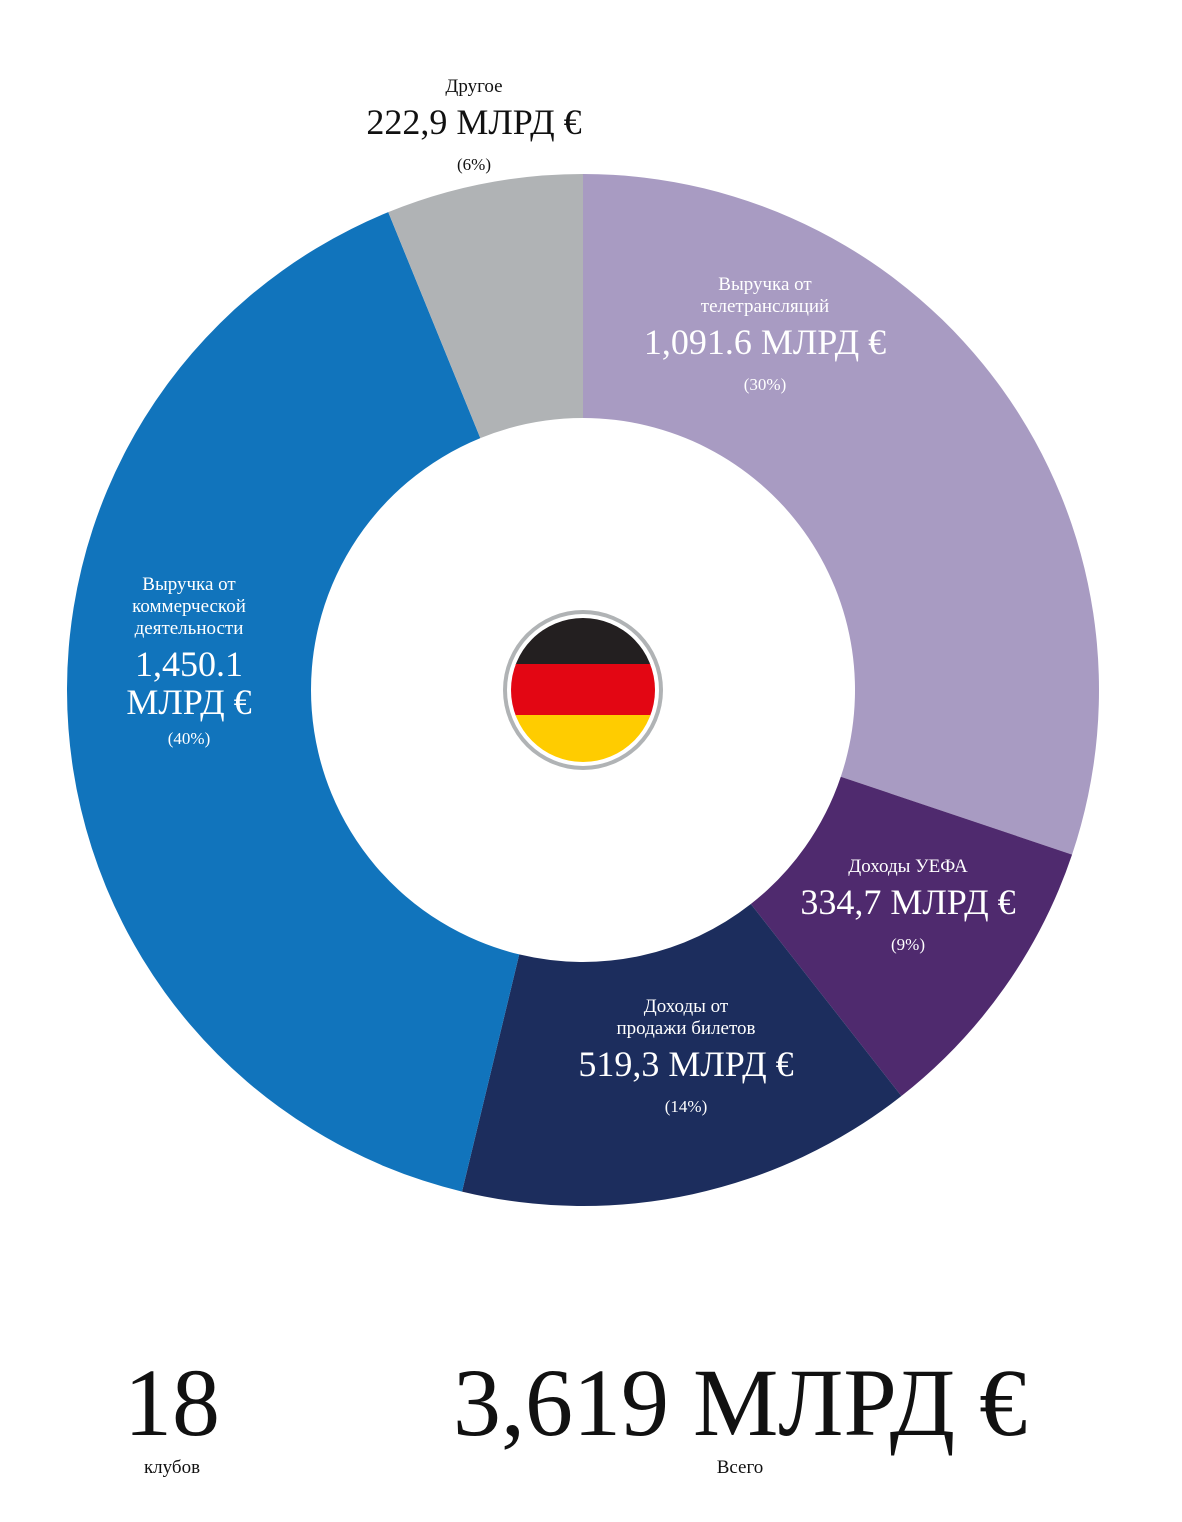 This screenshot has height=1522, width=1182. I want to click on germany-flag-icon, so click(583, 690).